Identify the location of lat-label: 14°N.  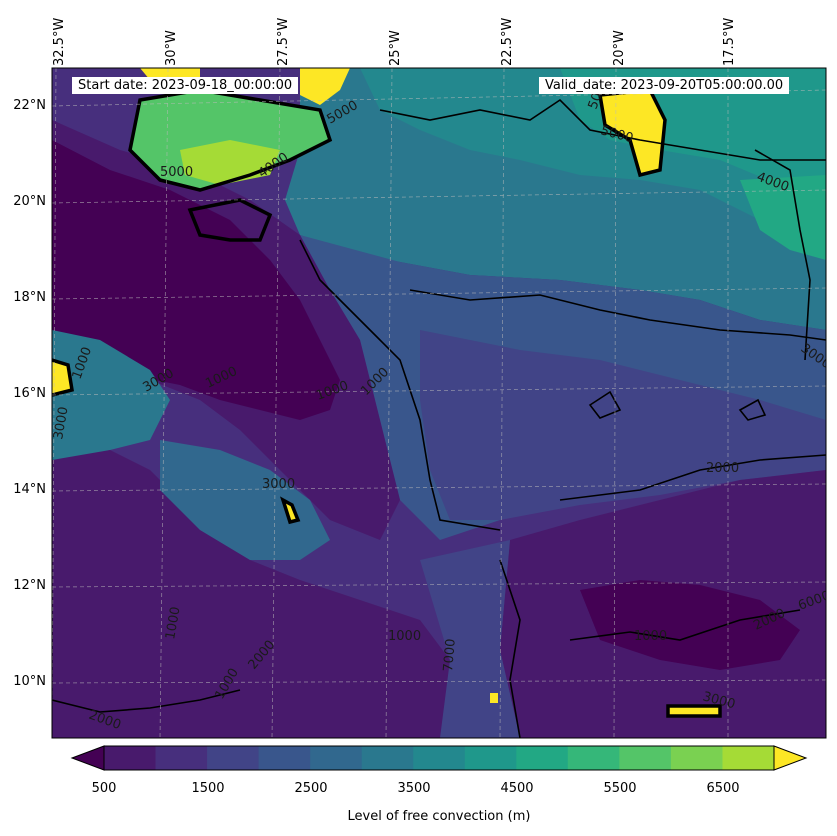
(29, 489).